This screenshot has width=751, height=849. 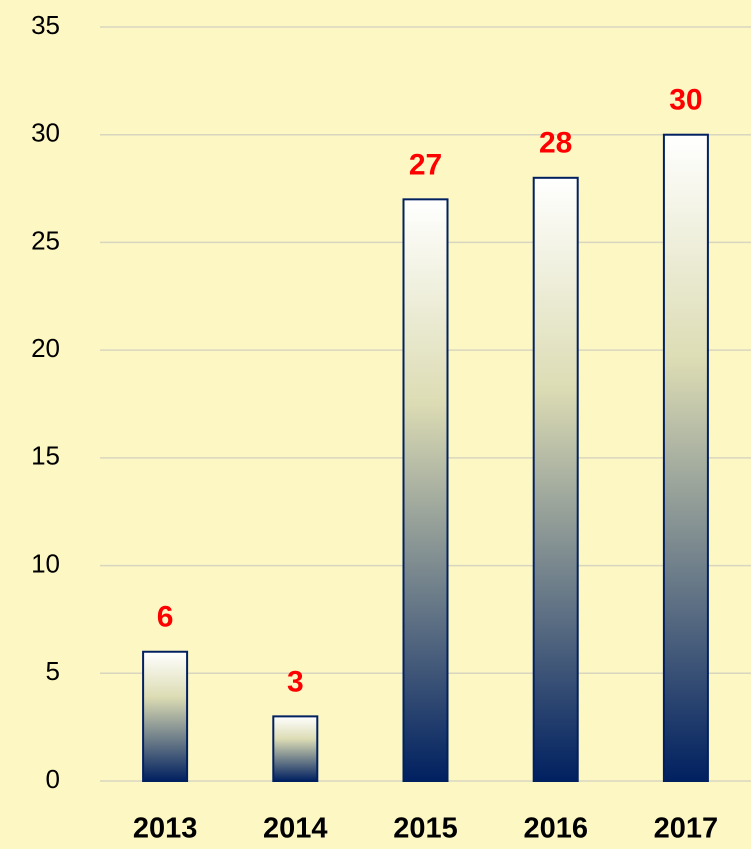 I want to click on x-tick-label: 2014, so click(x=295, y=829).